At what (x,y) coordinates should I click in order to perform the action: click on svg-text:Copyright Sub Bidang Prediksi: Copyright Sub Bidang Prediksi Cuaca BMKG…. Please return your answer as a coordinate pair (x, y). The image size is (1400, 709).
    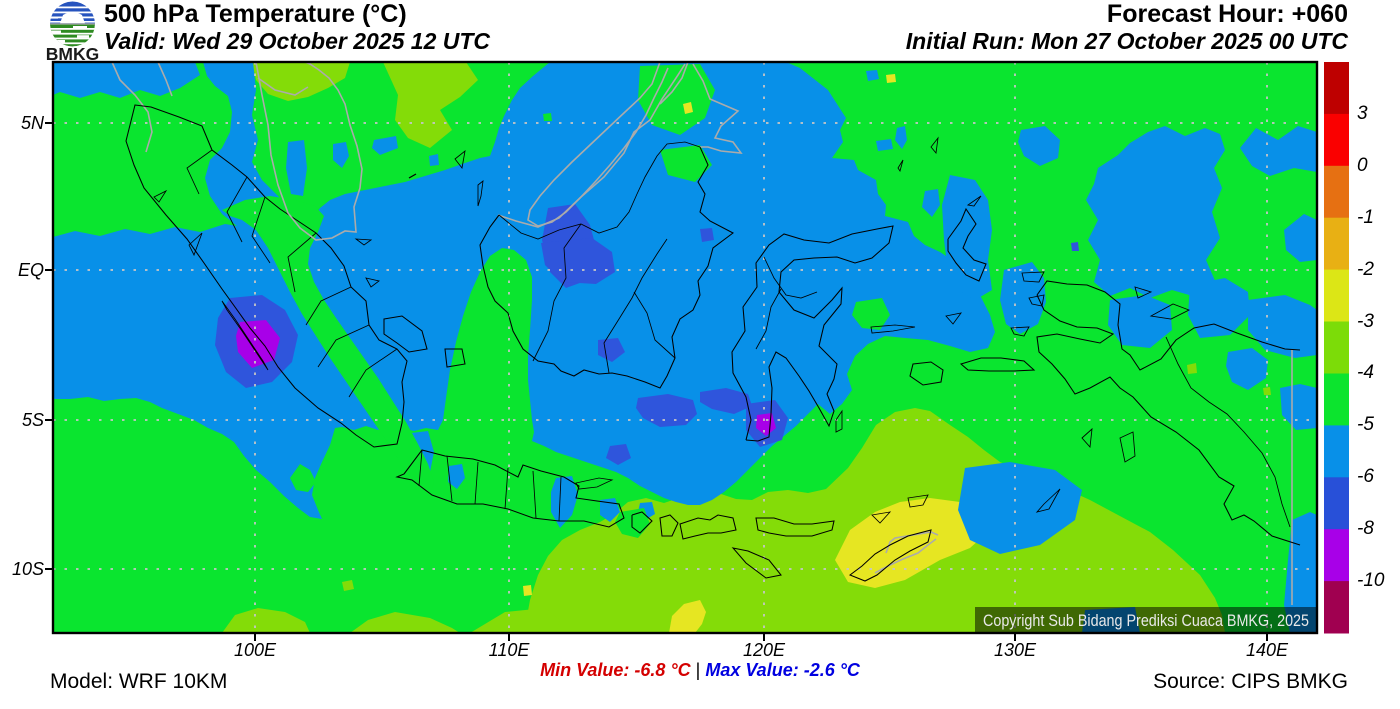
    Looking at the image, I should click on (1146, 620).